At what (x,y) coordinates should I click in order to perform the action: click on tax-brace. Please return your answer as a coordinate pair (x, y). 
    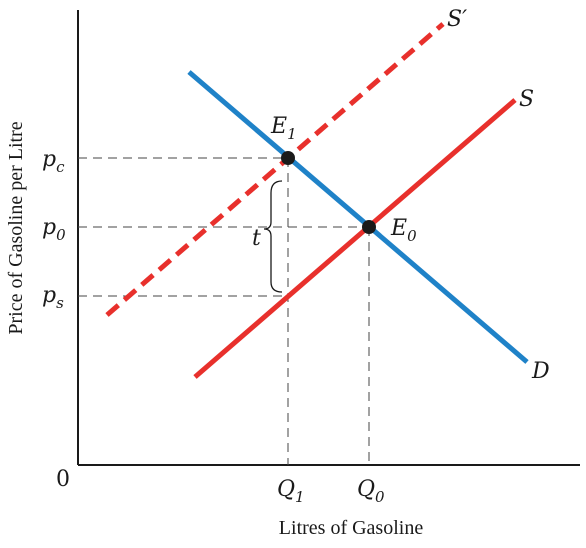
    Looking at the image, I should click on (273, 236).